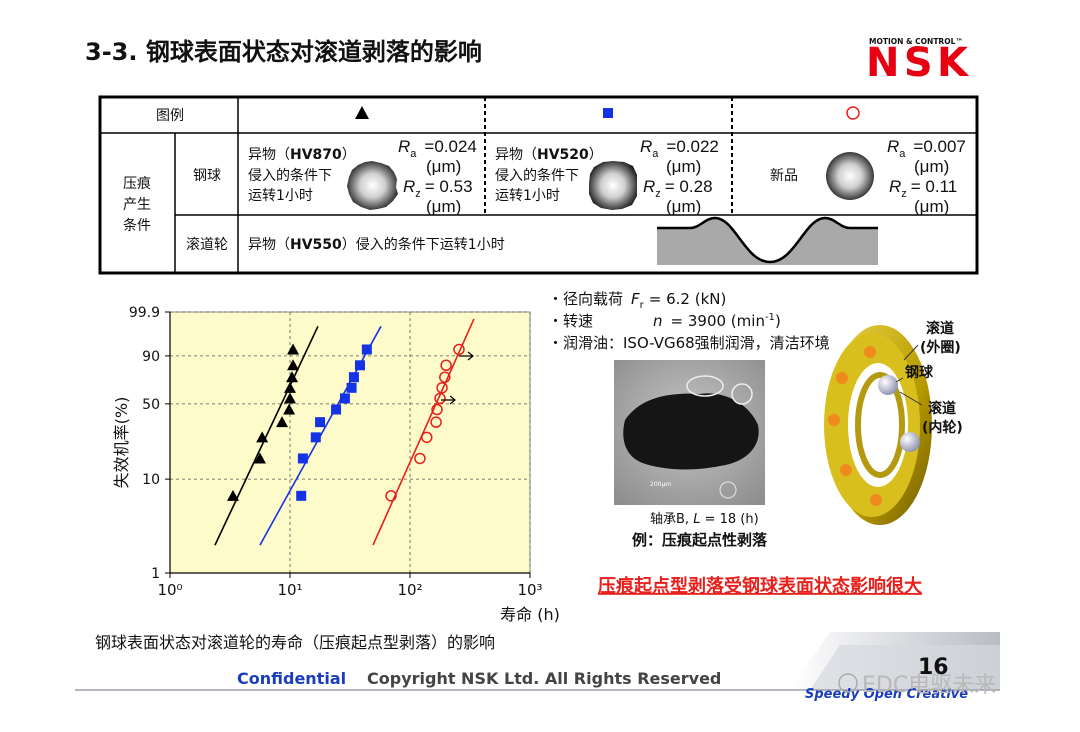 This screenshot has height=732, width=1080. What do you see at coordinates (916, 41) in the screenshot?
I see `logo-tagline: MOTION & CONTROL™` at bounding box center [916, 41].